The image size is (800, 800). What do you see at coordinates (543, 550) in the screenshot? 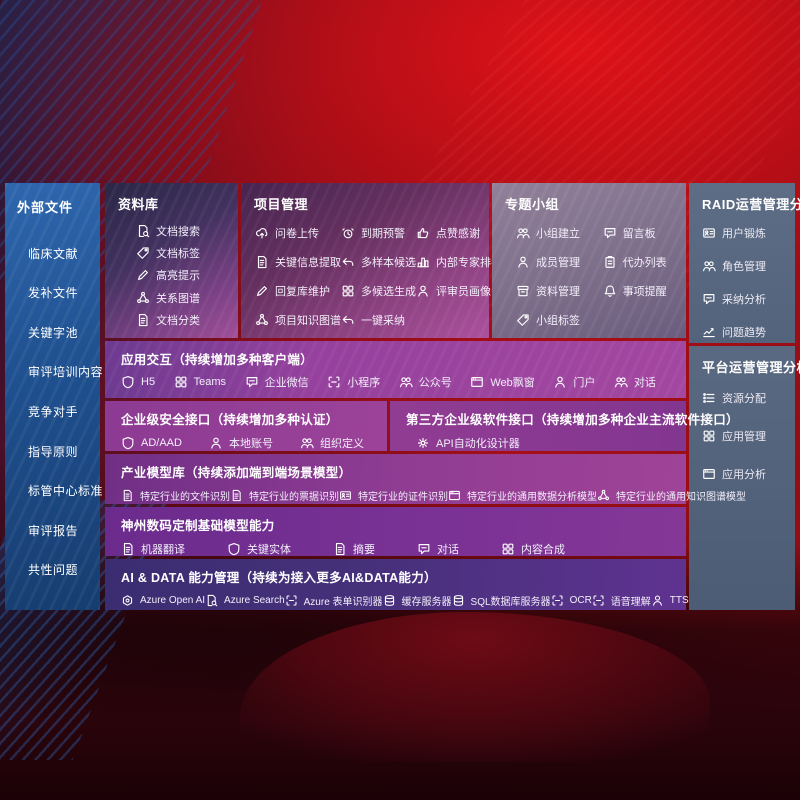
I see `item-label: 内容合成` at bounding box center [543, 550].